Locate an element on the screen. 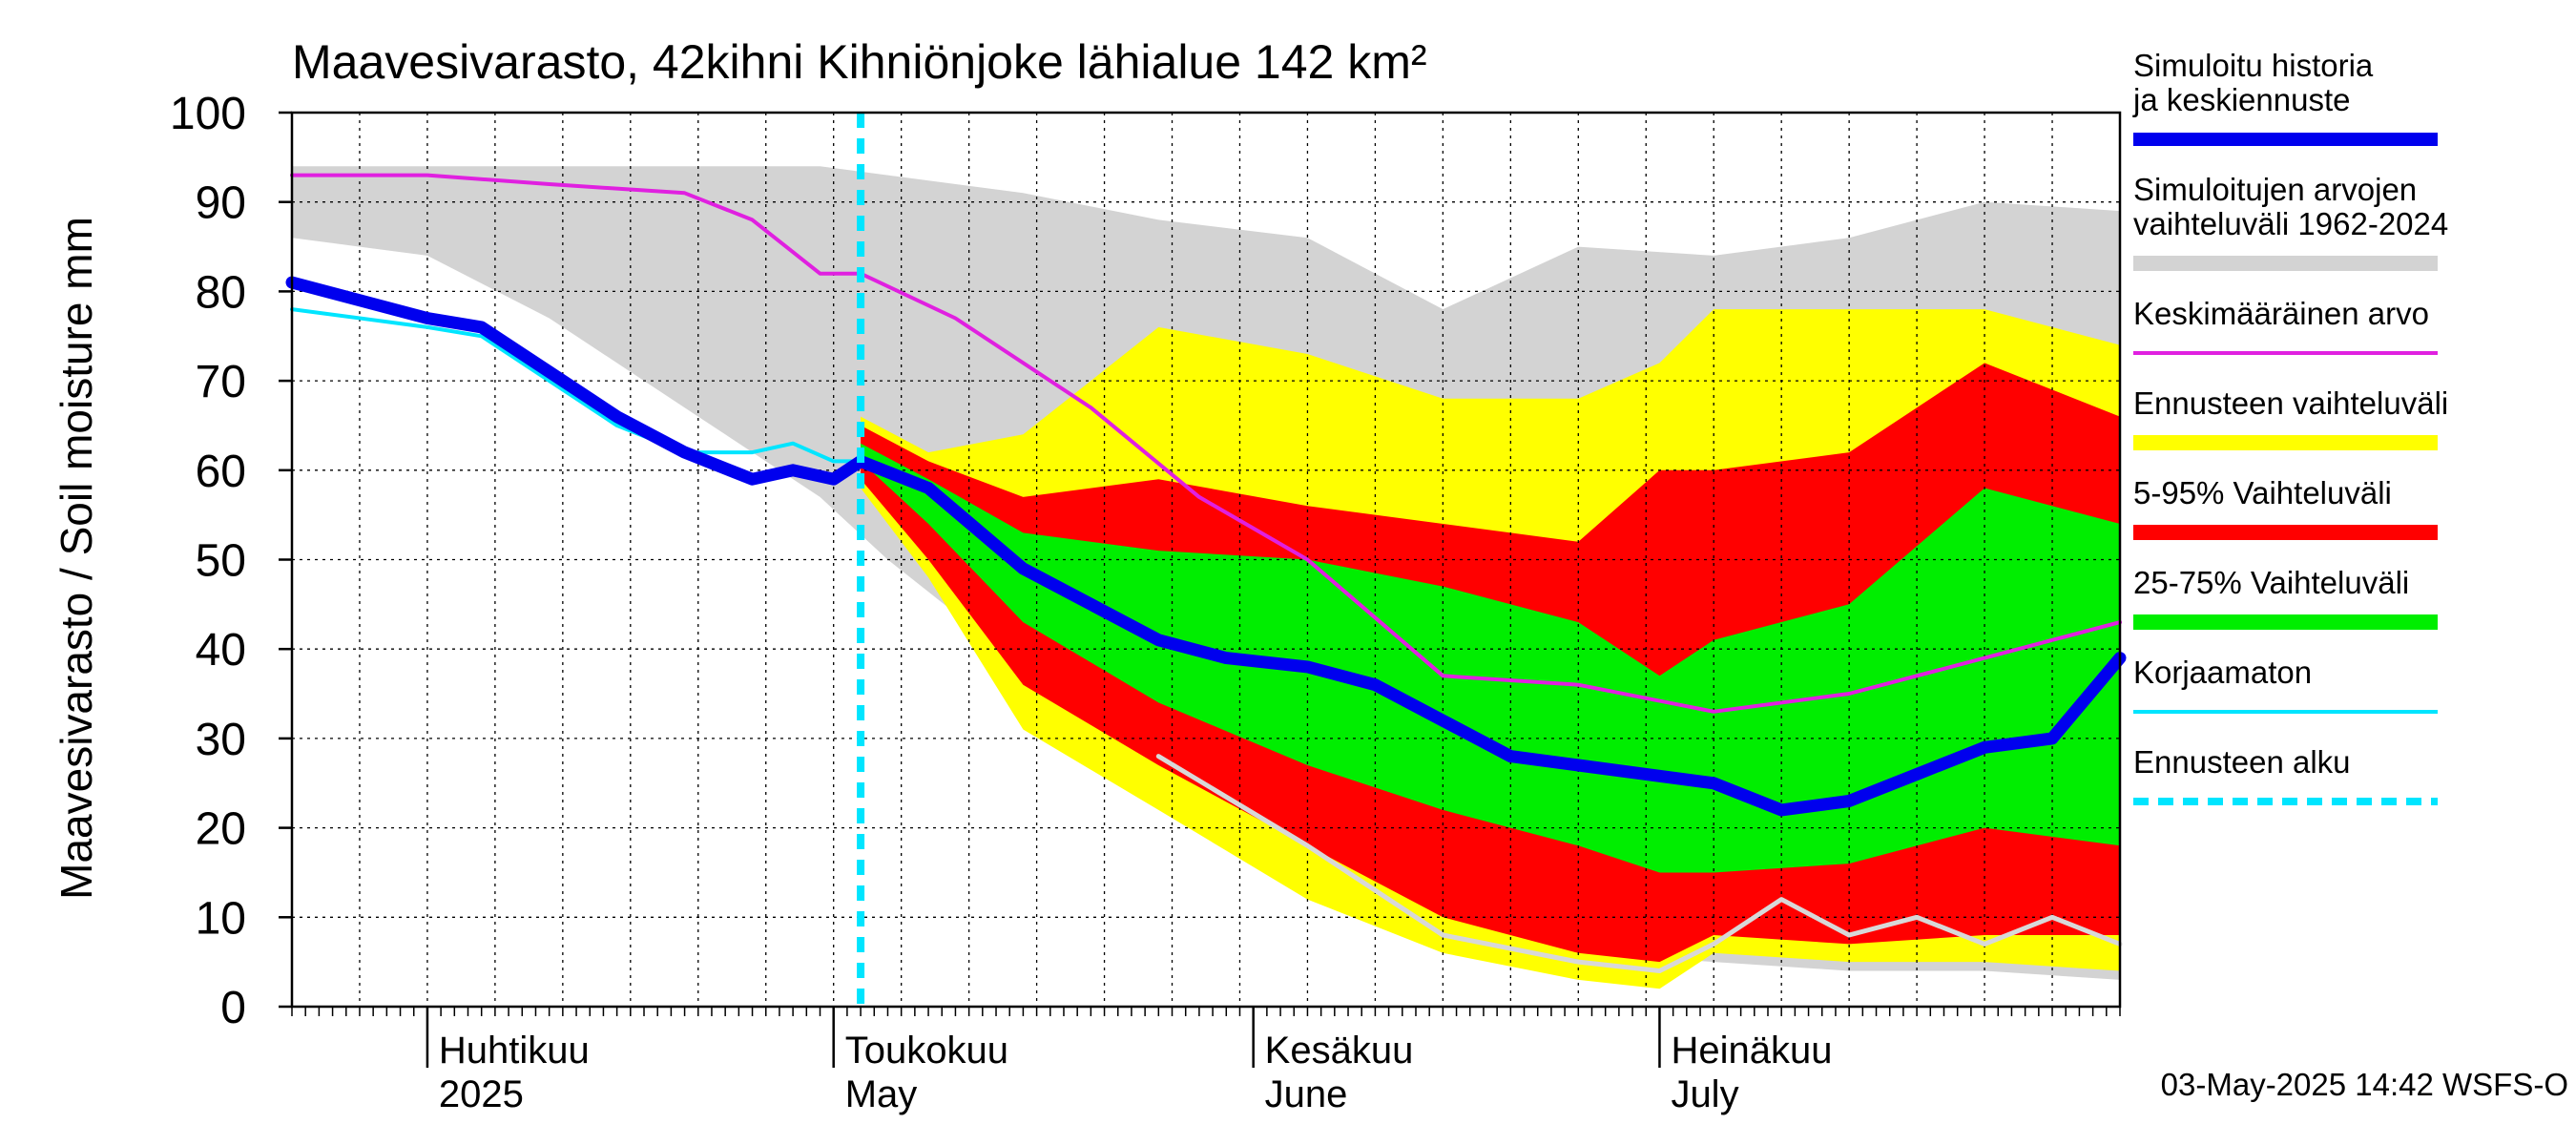  y-tick-label: 40 is located at coordinates (221, 650).